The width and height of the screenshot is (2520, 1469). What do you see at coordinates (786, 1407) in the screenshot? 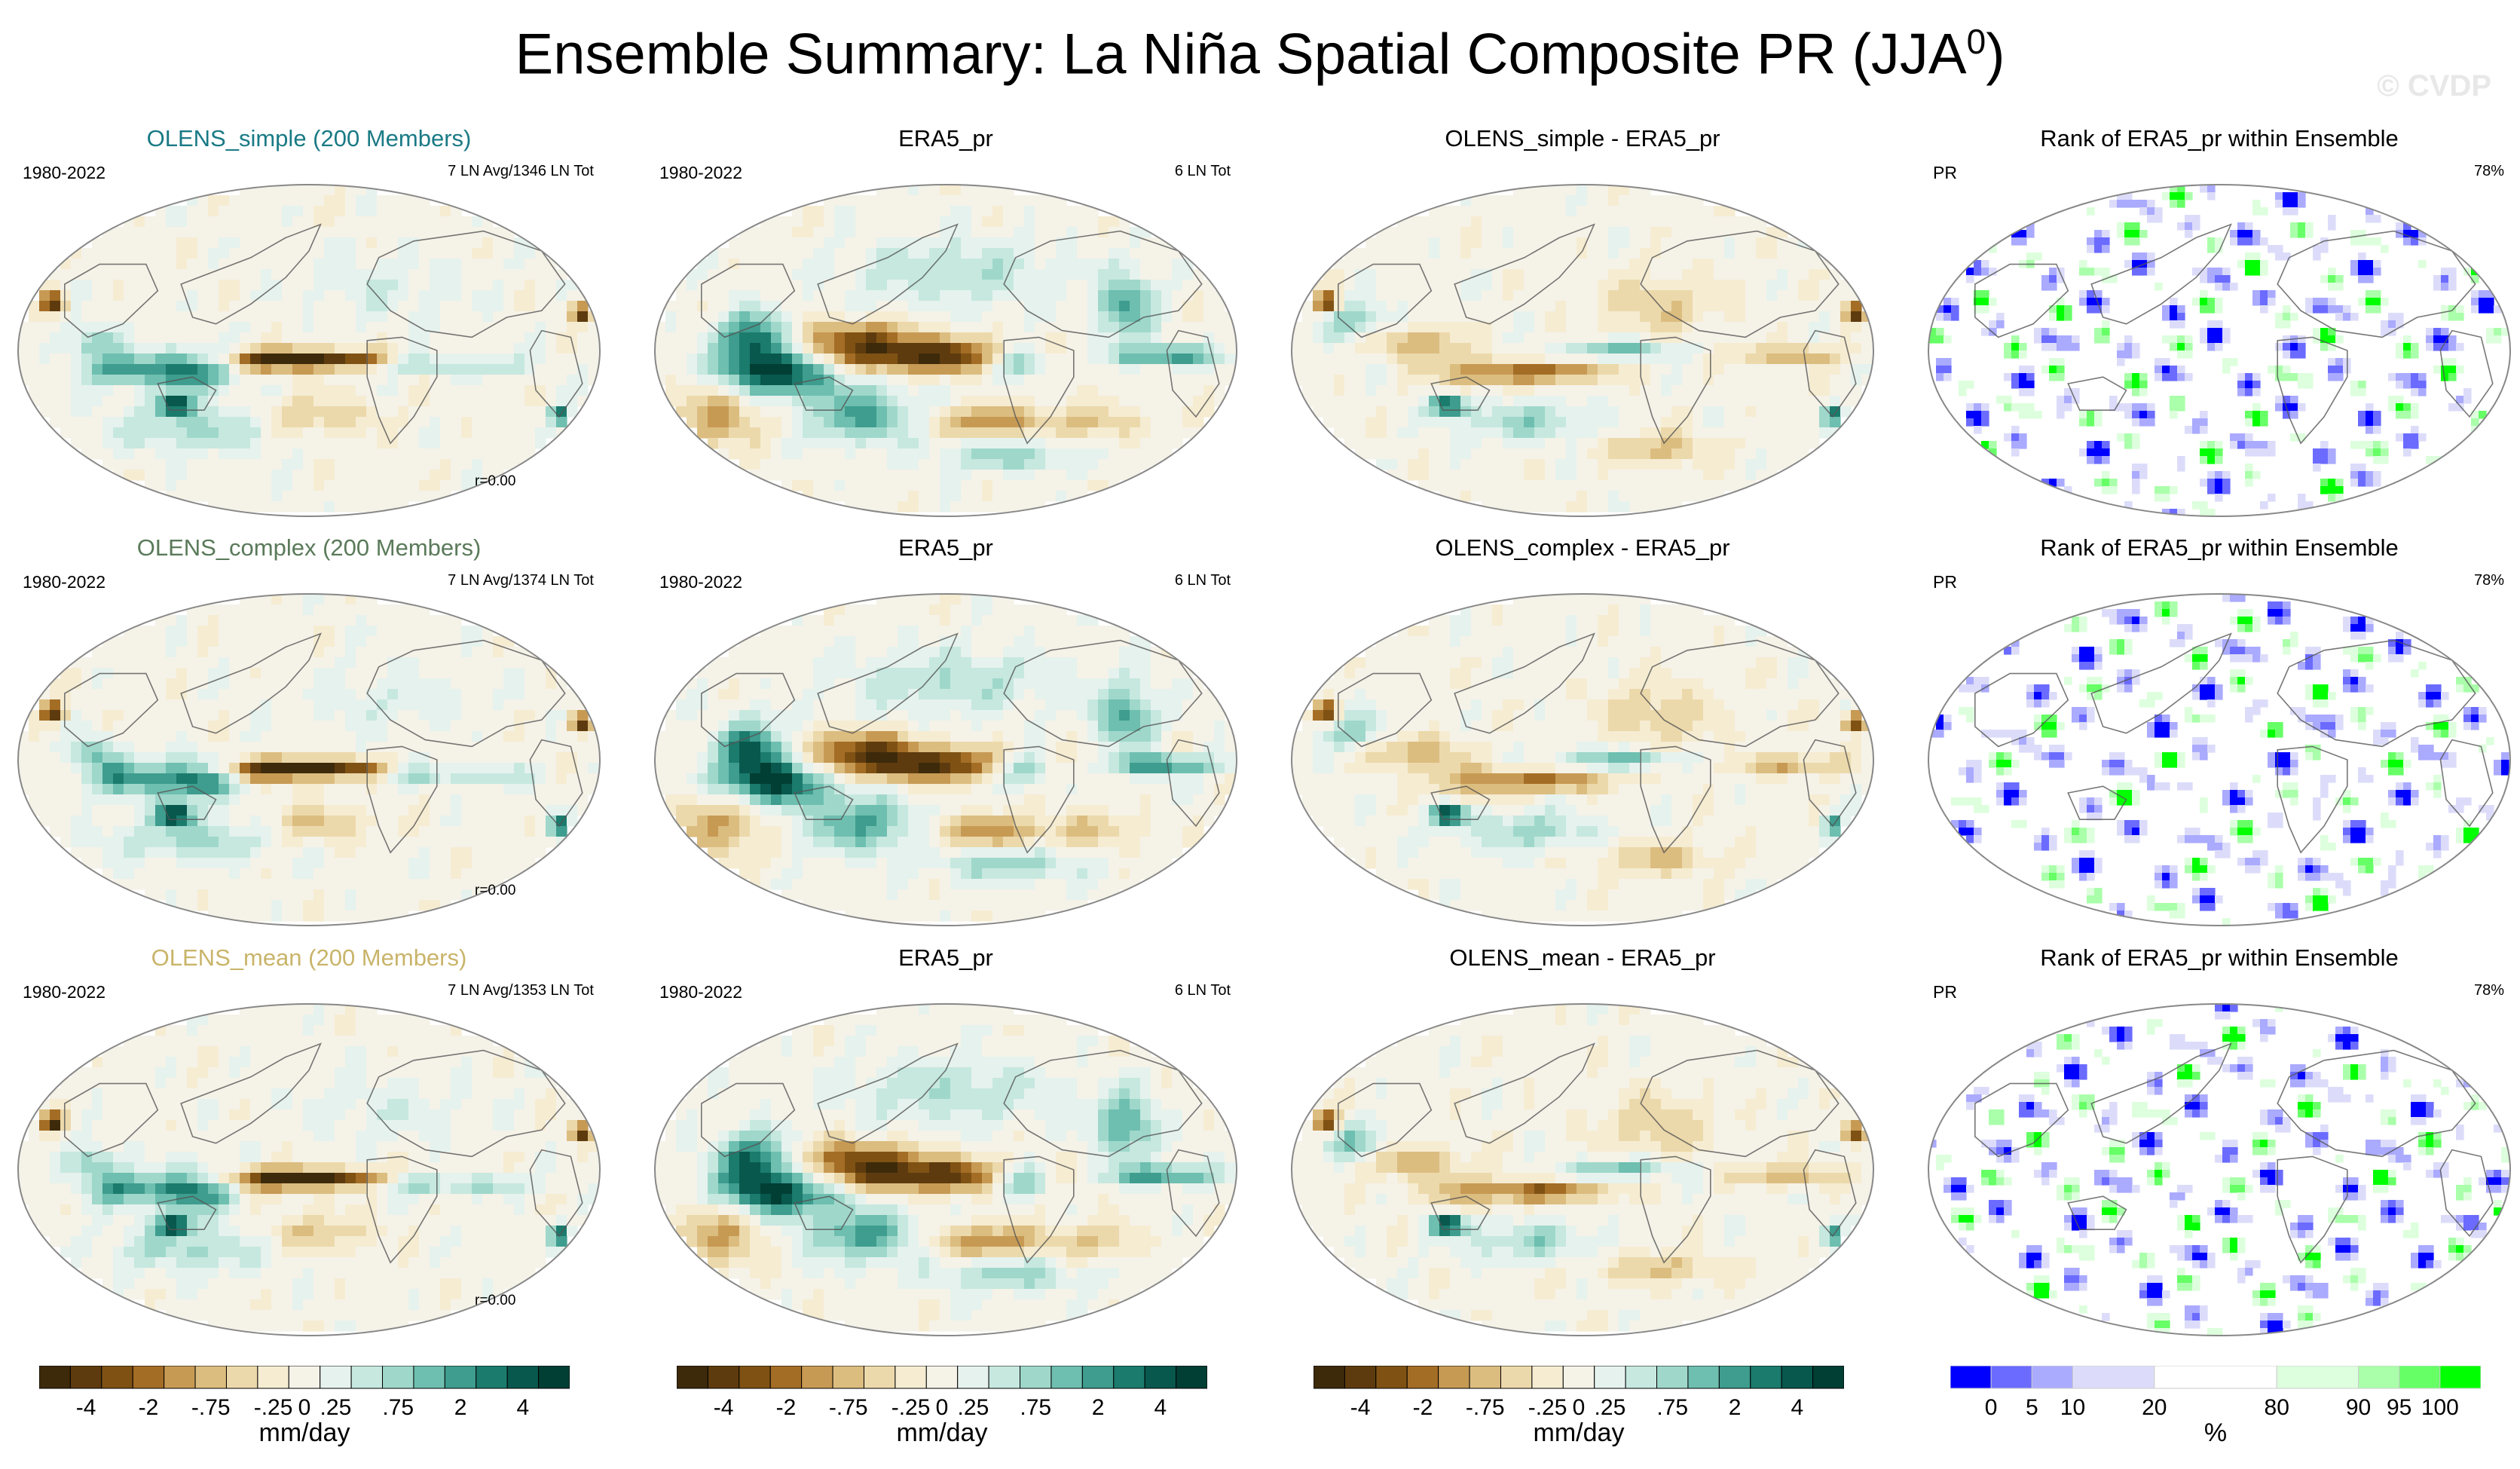
I see `colorbar-tick-label: -2` at bounding box center [786, 1407].